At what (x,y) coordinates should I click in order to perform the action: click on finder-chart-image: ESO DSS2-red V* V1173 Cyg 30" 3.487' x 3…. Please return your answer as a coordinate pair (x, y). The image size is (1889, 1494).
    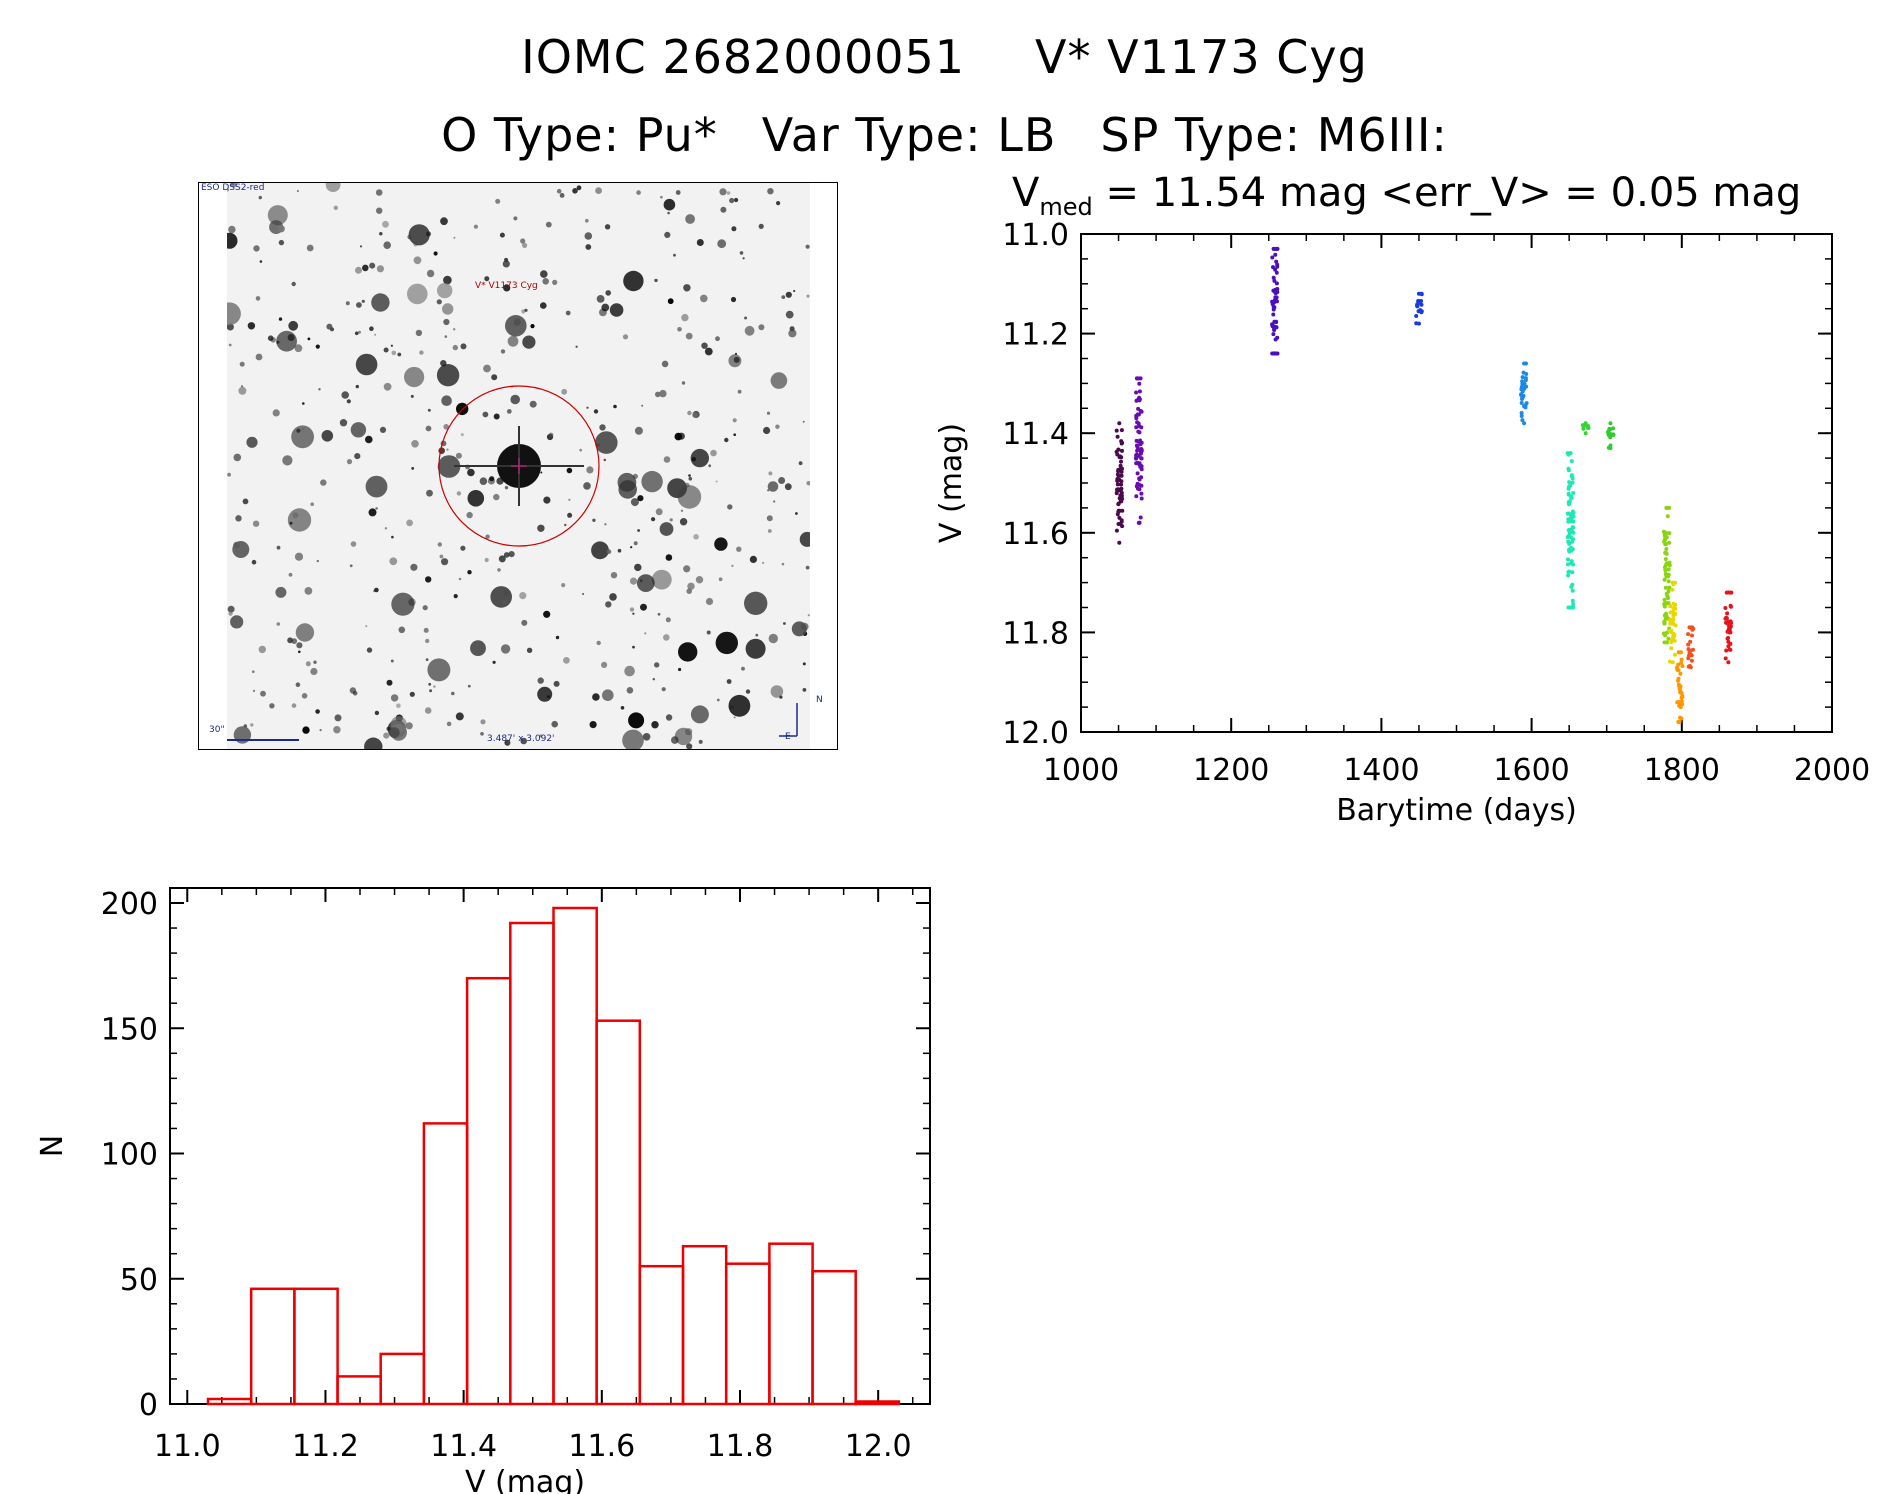
    Looking at the image, I should click on (518, 466).